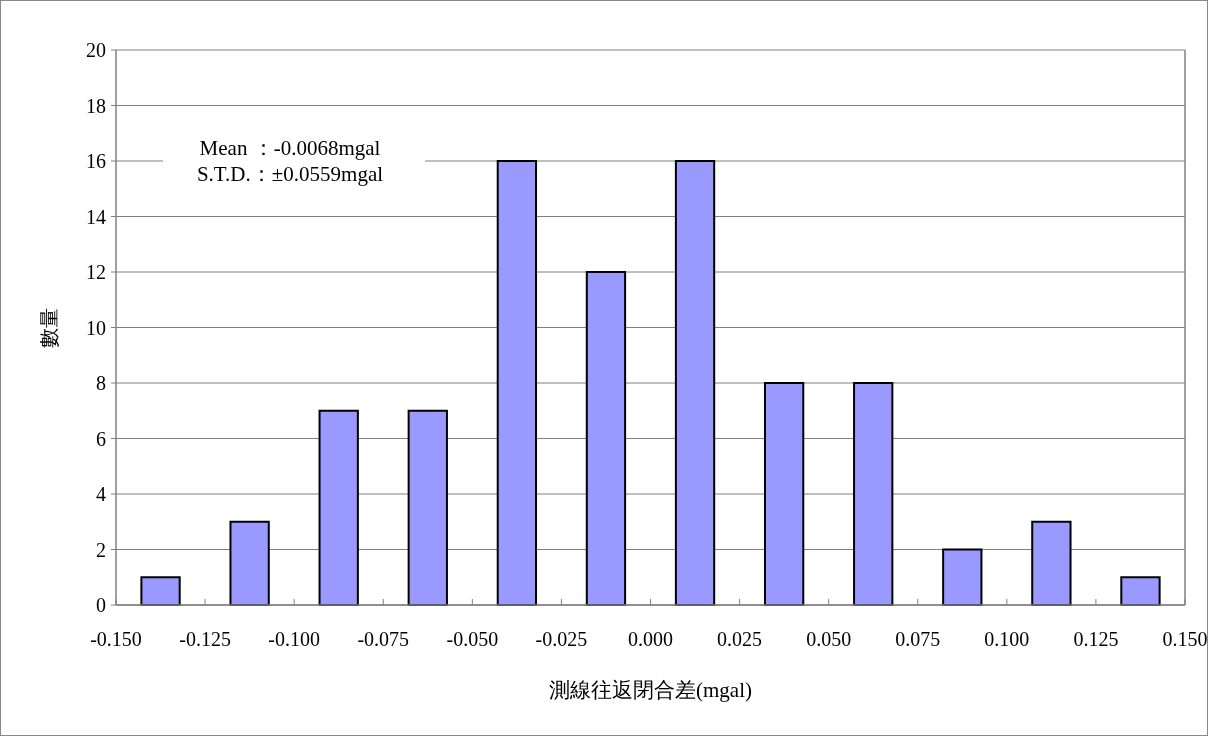  I want to click on y-tick-label: 20, so click(96, 50).